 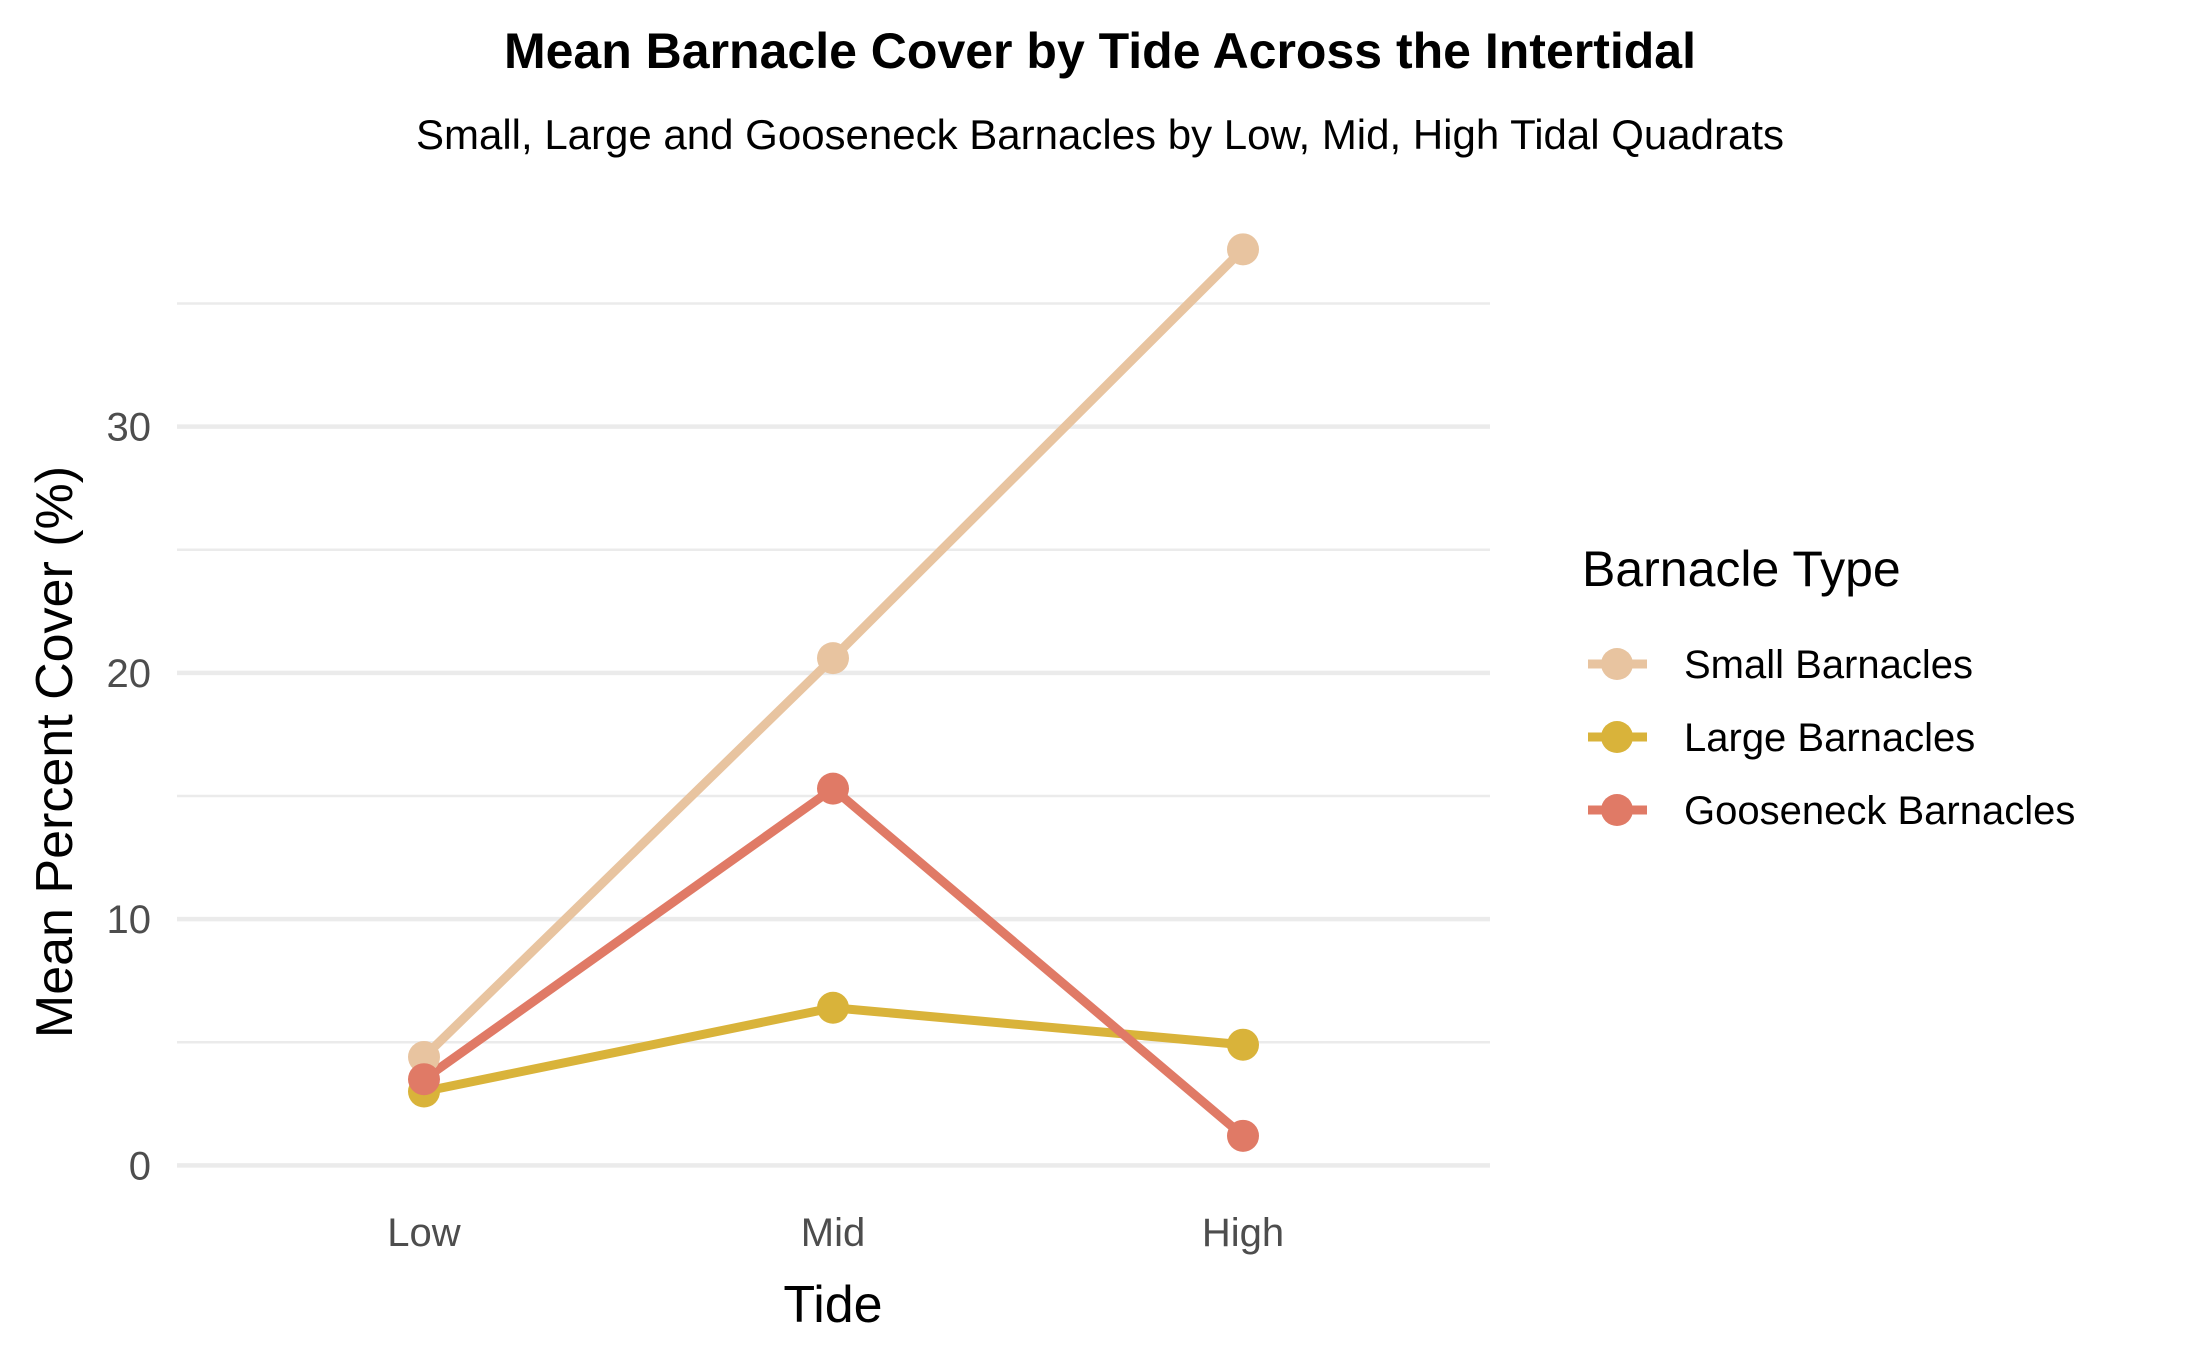 I want to click on legend-item-gooseneck-barnacles: Gooseneck Barnacles, so click(x=1831, y=811).